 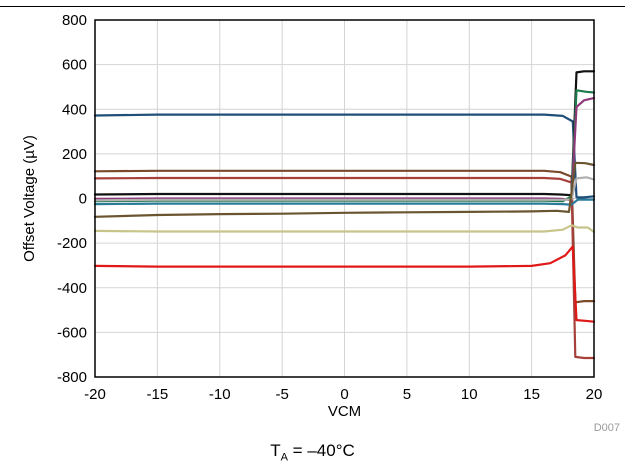 I want to click on y-tick-label: 800, so click(x=74, y=20).